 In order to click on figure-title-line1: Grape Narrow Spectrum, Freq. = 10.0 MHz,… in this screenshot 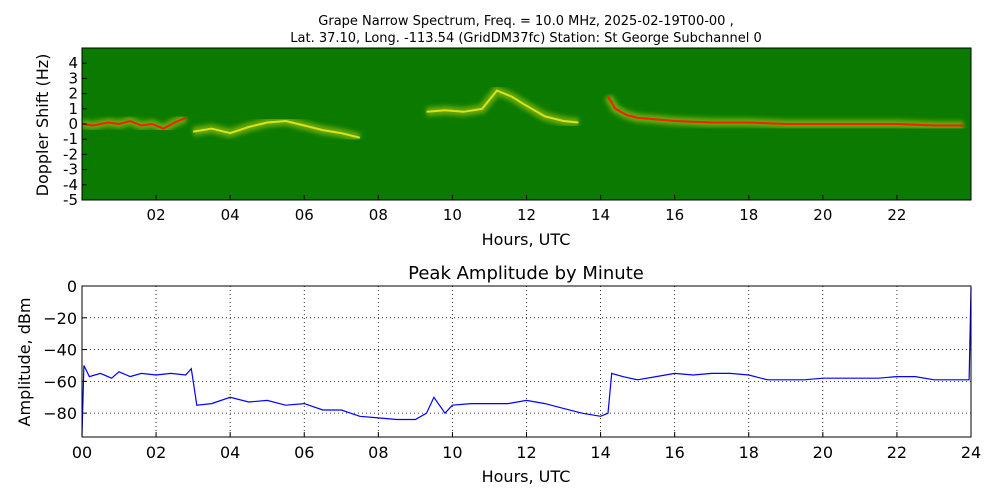, I will do `click(525, 21)`.